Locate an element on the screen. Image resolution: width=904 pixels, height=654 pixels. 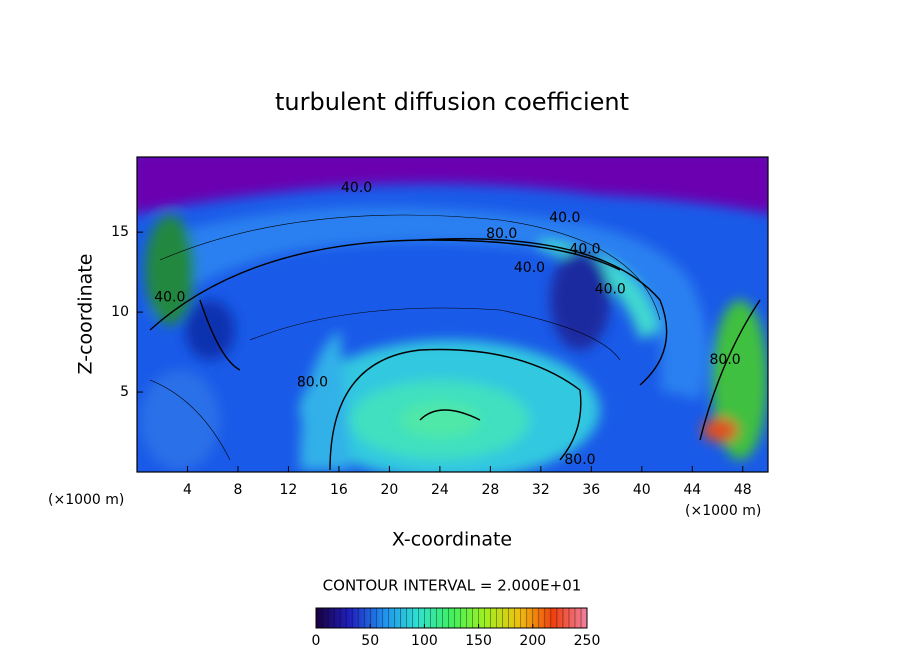
x-tick-label: 28 is located at coordinates (490, 490).